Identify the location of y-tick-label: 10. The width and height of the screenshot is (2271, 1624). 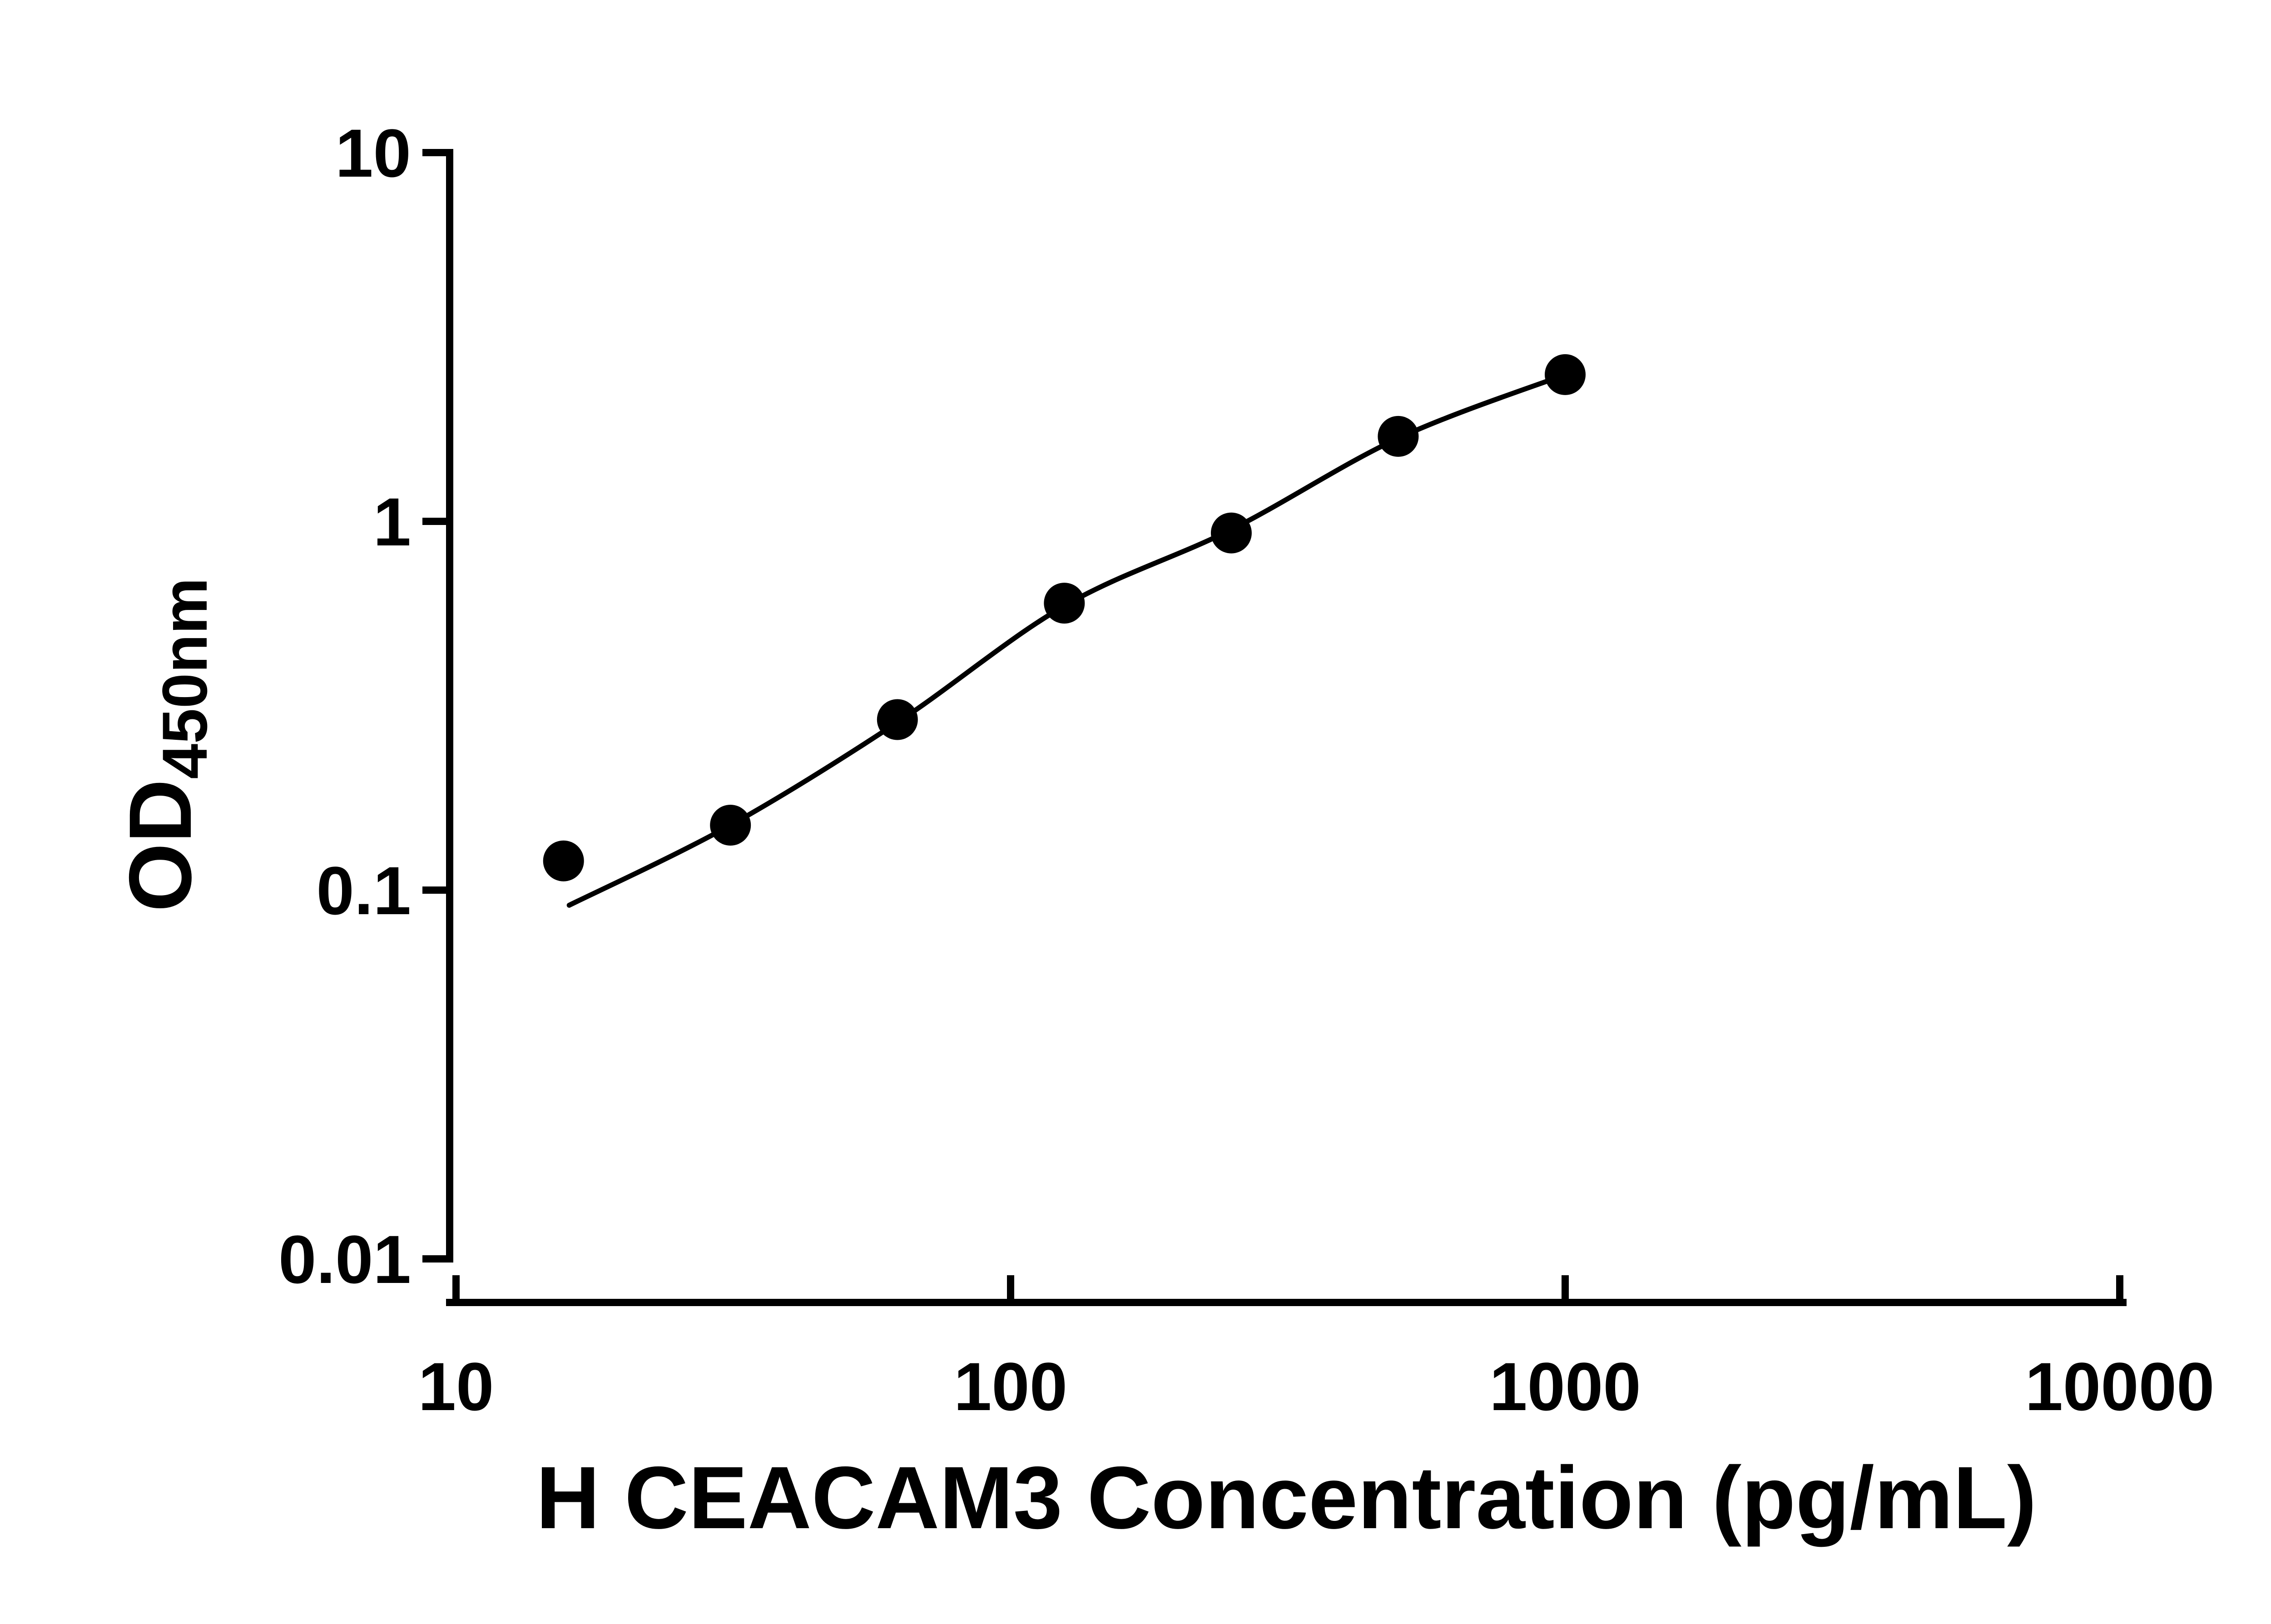
(373, 153).